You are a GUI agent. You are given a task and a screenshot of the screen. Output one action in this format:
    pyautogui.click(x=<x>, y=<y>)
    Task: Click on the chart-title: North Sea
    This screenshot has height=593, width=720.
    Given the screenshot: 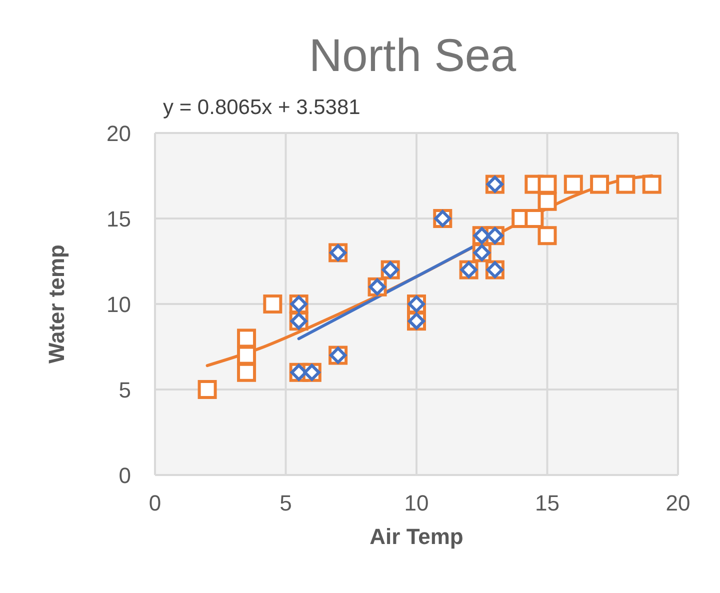 What is the action you would take?
    pyautogui.click(x=413, y=55)
    